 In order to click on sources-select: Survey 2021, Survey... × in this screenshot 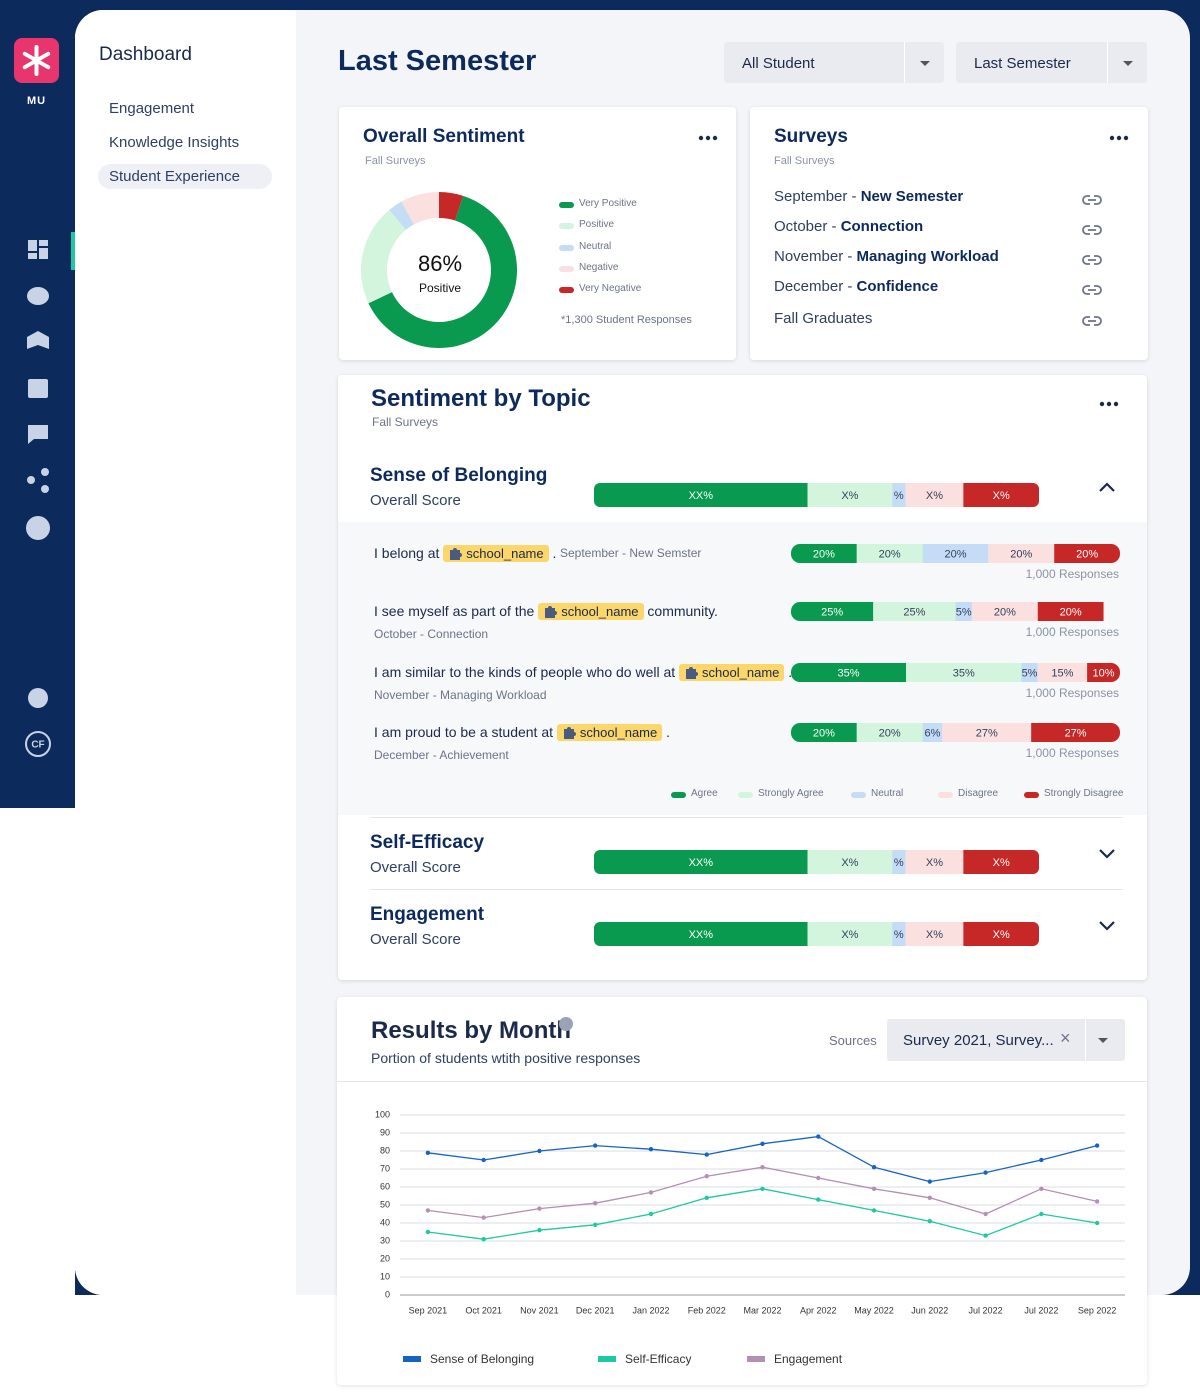, I will do `click(1006, 1040)`.